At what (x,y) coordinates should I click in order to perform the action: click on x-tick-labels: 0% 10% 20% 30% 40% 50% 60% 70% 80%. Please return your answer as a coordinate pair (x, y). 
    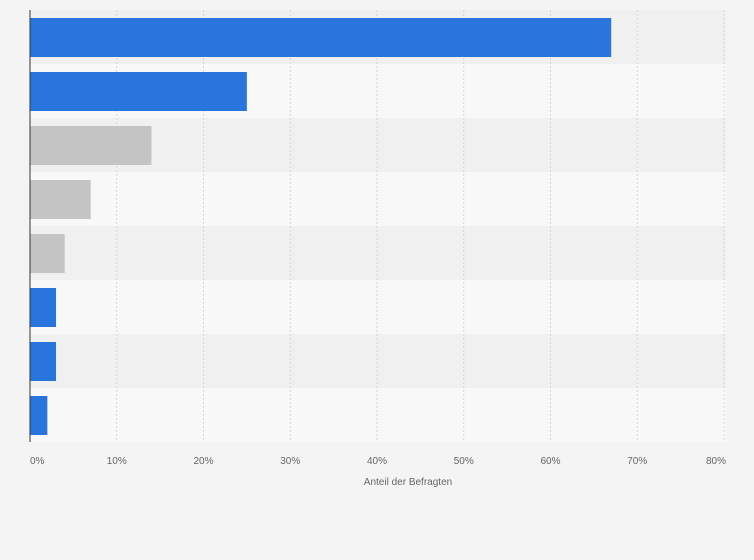
    Looking at the image, I should click on (378, 461).